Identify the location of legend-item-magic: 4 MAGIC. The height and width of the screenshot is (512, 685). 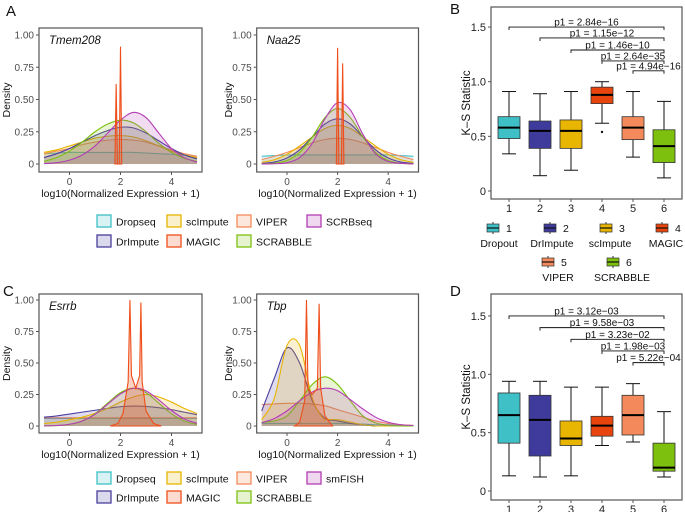
(666, 236).